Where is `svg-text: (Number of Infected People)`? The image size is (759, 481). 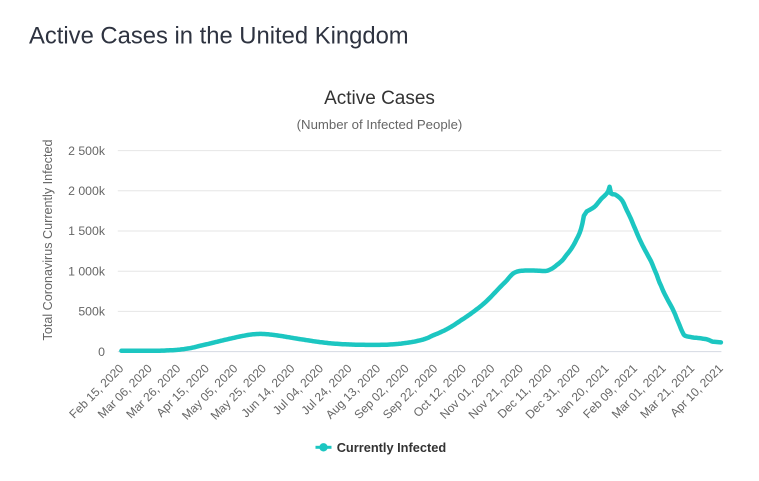 svg-text: (Number of Infected People) is located at coordinates (380, 124).